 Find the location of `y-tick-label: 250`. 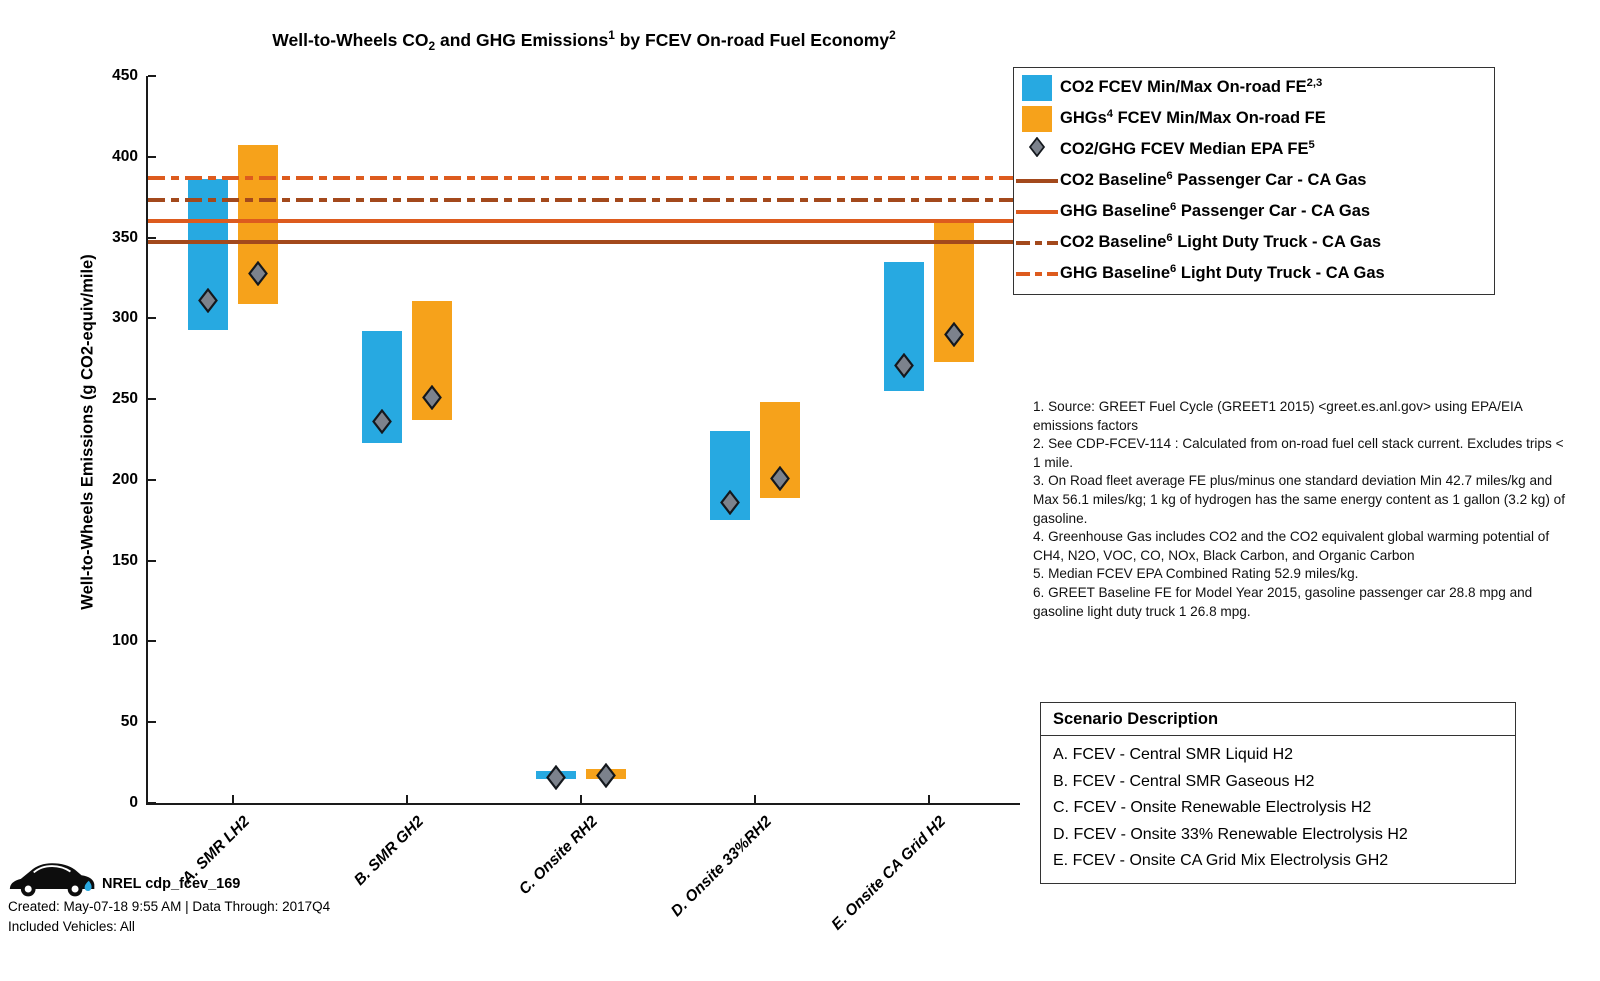

y-tick-label: 250 is located at coordinates (125, 399).